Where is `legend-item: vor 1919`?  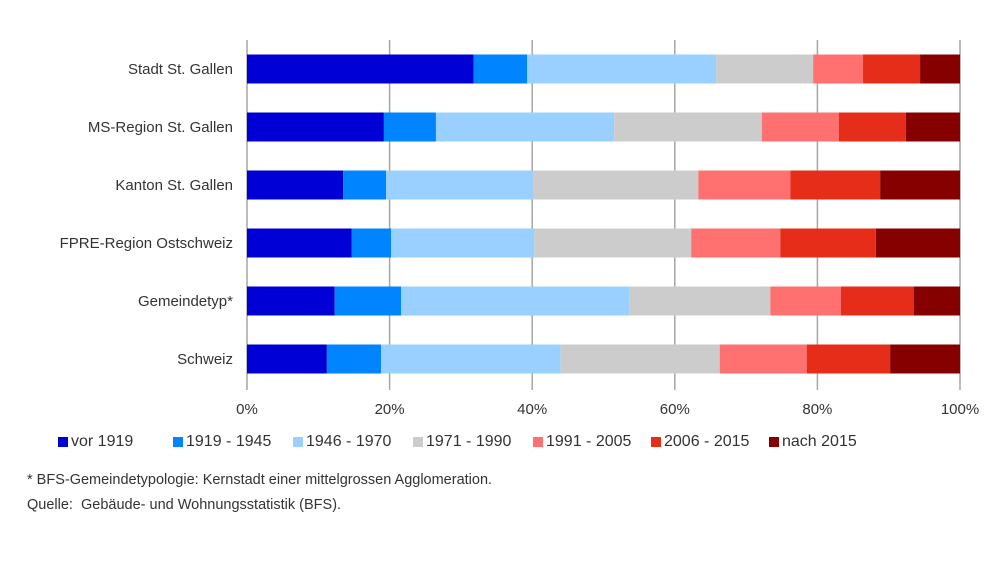
legend-item: vor 1919 is located at coordinates (115, 442).